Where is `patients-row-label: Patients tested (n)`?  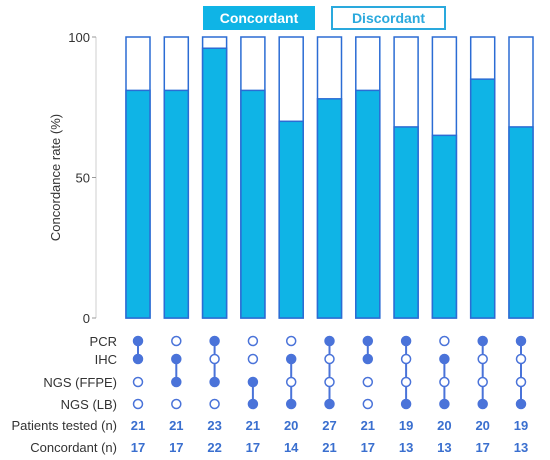 patients-row-label: Patients tested (n) is located at coordinates (65, 425).